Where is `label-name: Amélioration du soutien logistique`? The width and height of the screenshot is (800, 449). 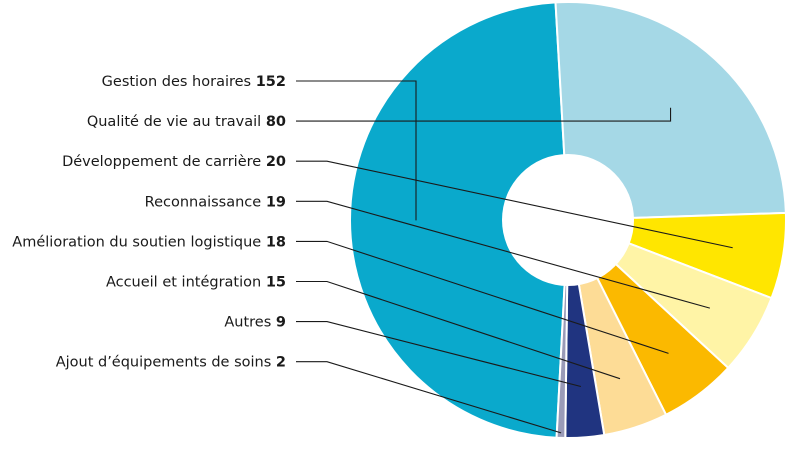 label-name: Amélioration du soutien logistique is located at coordinates (139, 242).